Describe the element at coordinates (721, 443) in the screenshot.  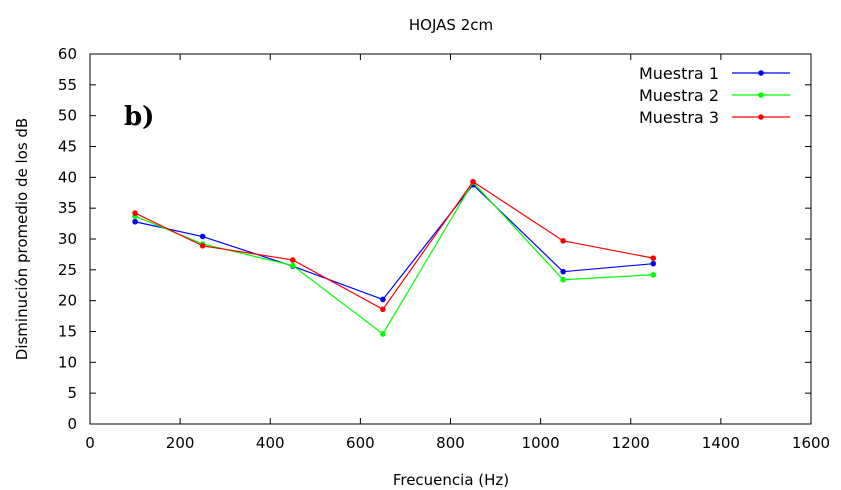
I see `x-tick-label: 1400` at that location.